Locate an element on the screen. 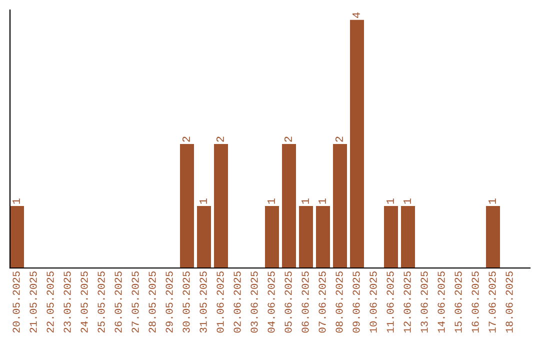  x-tick-label: 31.05.2025 is located at coordinates (203, 302).